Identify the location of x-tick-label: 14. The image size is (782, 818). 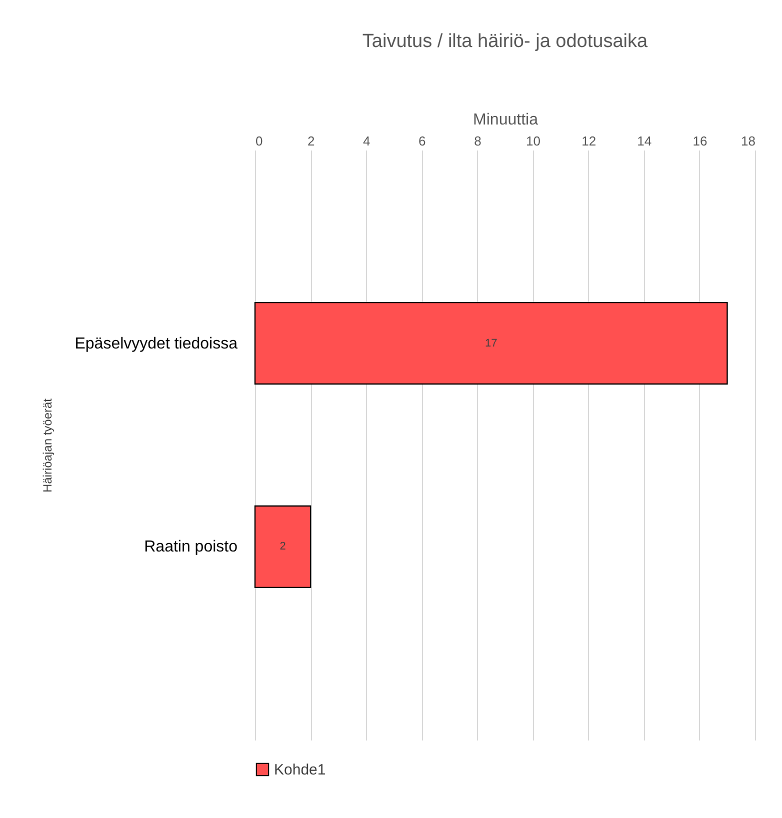
(644, 141).